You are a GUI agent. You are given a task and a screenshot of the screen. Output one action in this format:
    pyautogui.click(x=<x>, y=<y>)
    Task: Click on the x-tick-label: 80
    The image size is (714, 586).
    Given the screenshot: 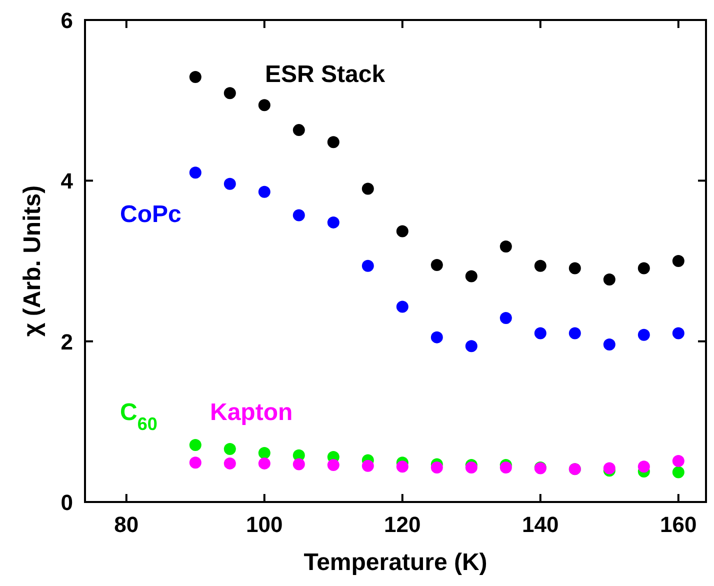 What is the action you would take?
    pyautogui.click(x=126, y=524)
    